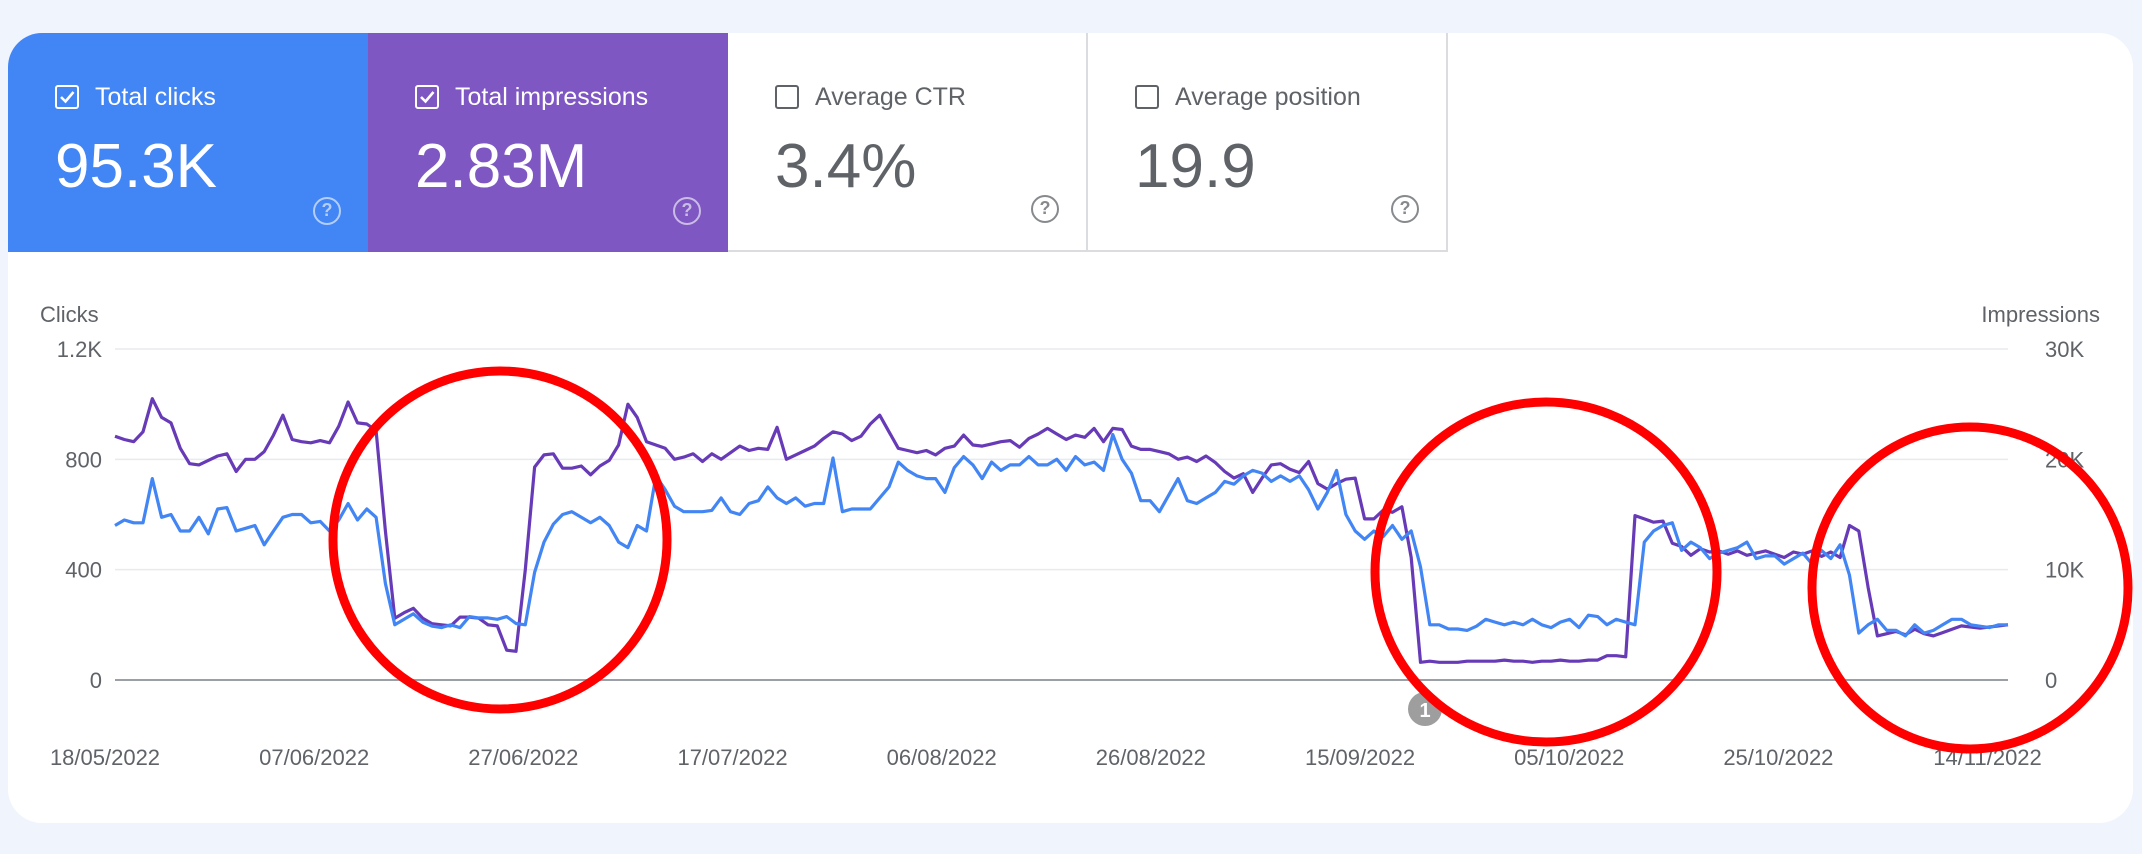 The image size is (2142, 854). What do you see at coordinates (1195, 166) in the screenshot?
I see `metric-value: 19.9` at bounding box center [1195, 166].